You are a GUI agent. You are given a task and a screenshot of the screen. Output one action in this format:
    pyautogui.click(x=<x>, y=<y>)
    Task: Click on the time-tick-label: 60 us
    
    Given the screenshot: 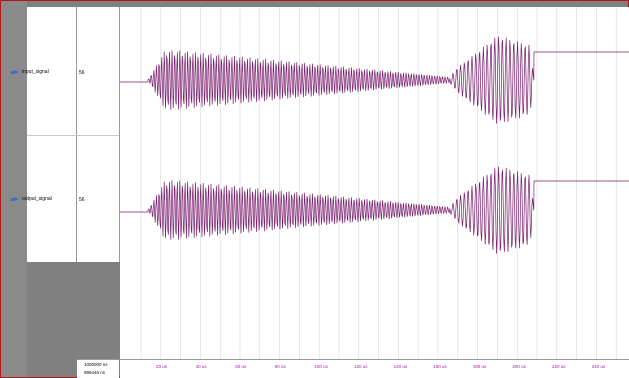 What is the action you would take?
    pyautogui.click(x=241, y=366)
    